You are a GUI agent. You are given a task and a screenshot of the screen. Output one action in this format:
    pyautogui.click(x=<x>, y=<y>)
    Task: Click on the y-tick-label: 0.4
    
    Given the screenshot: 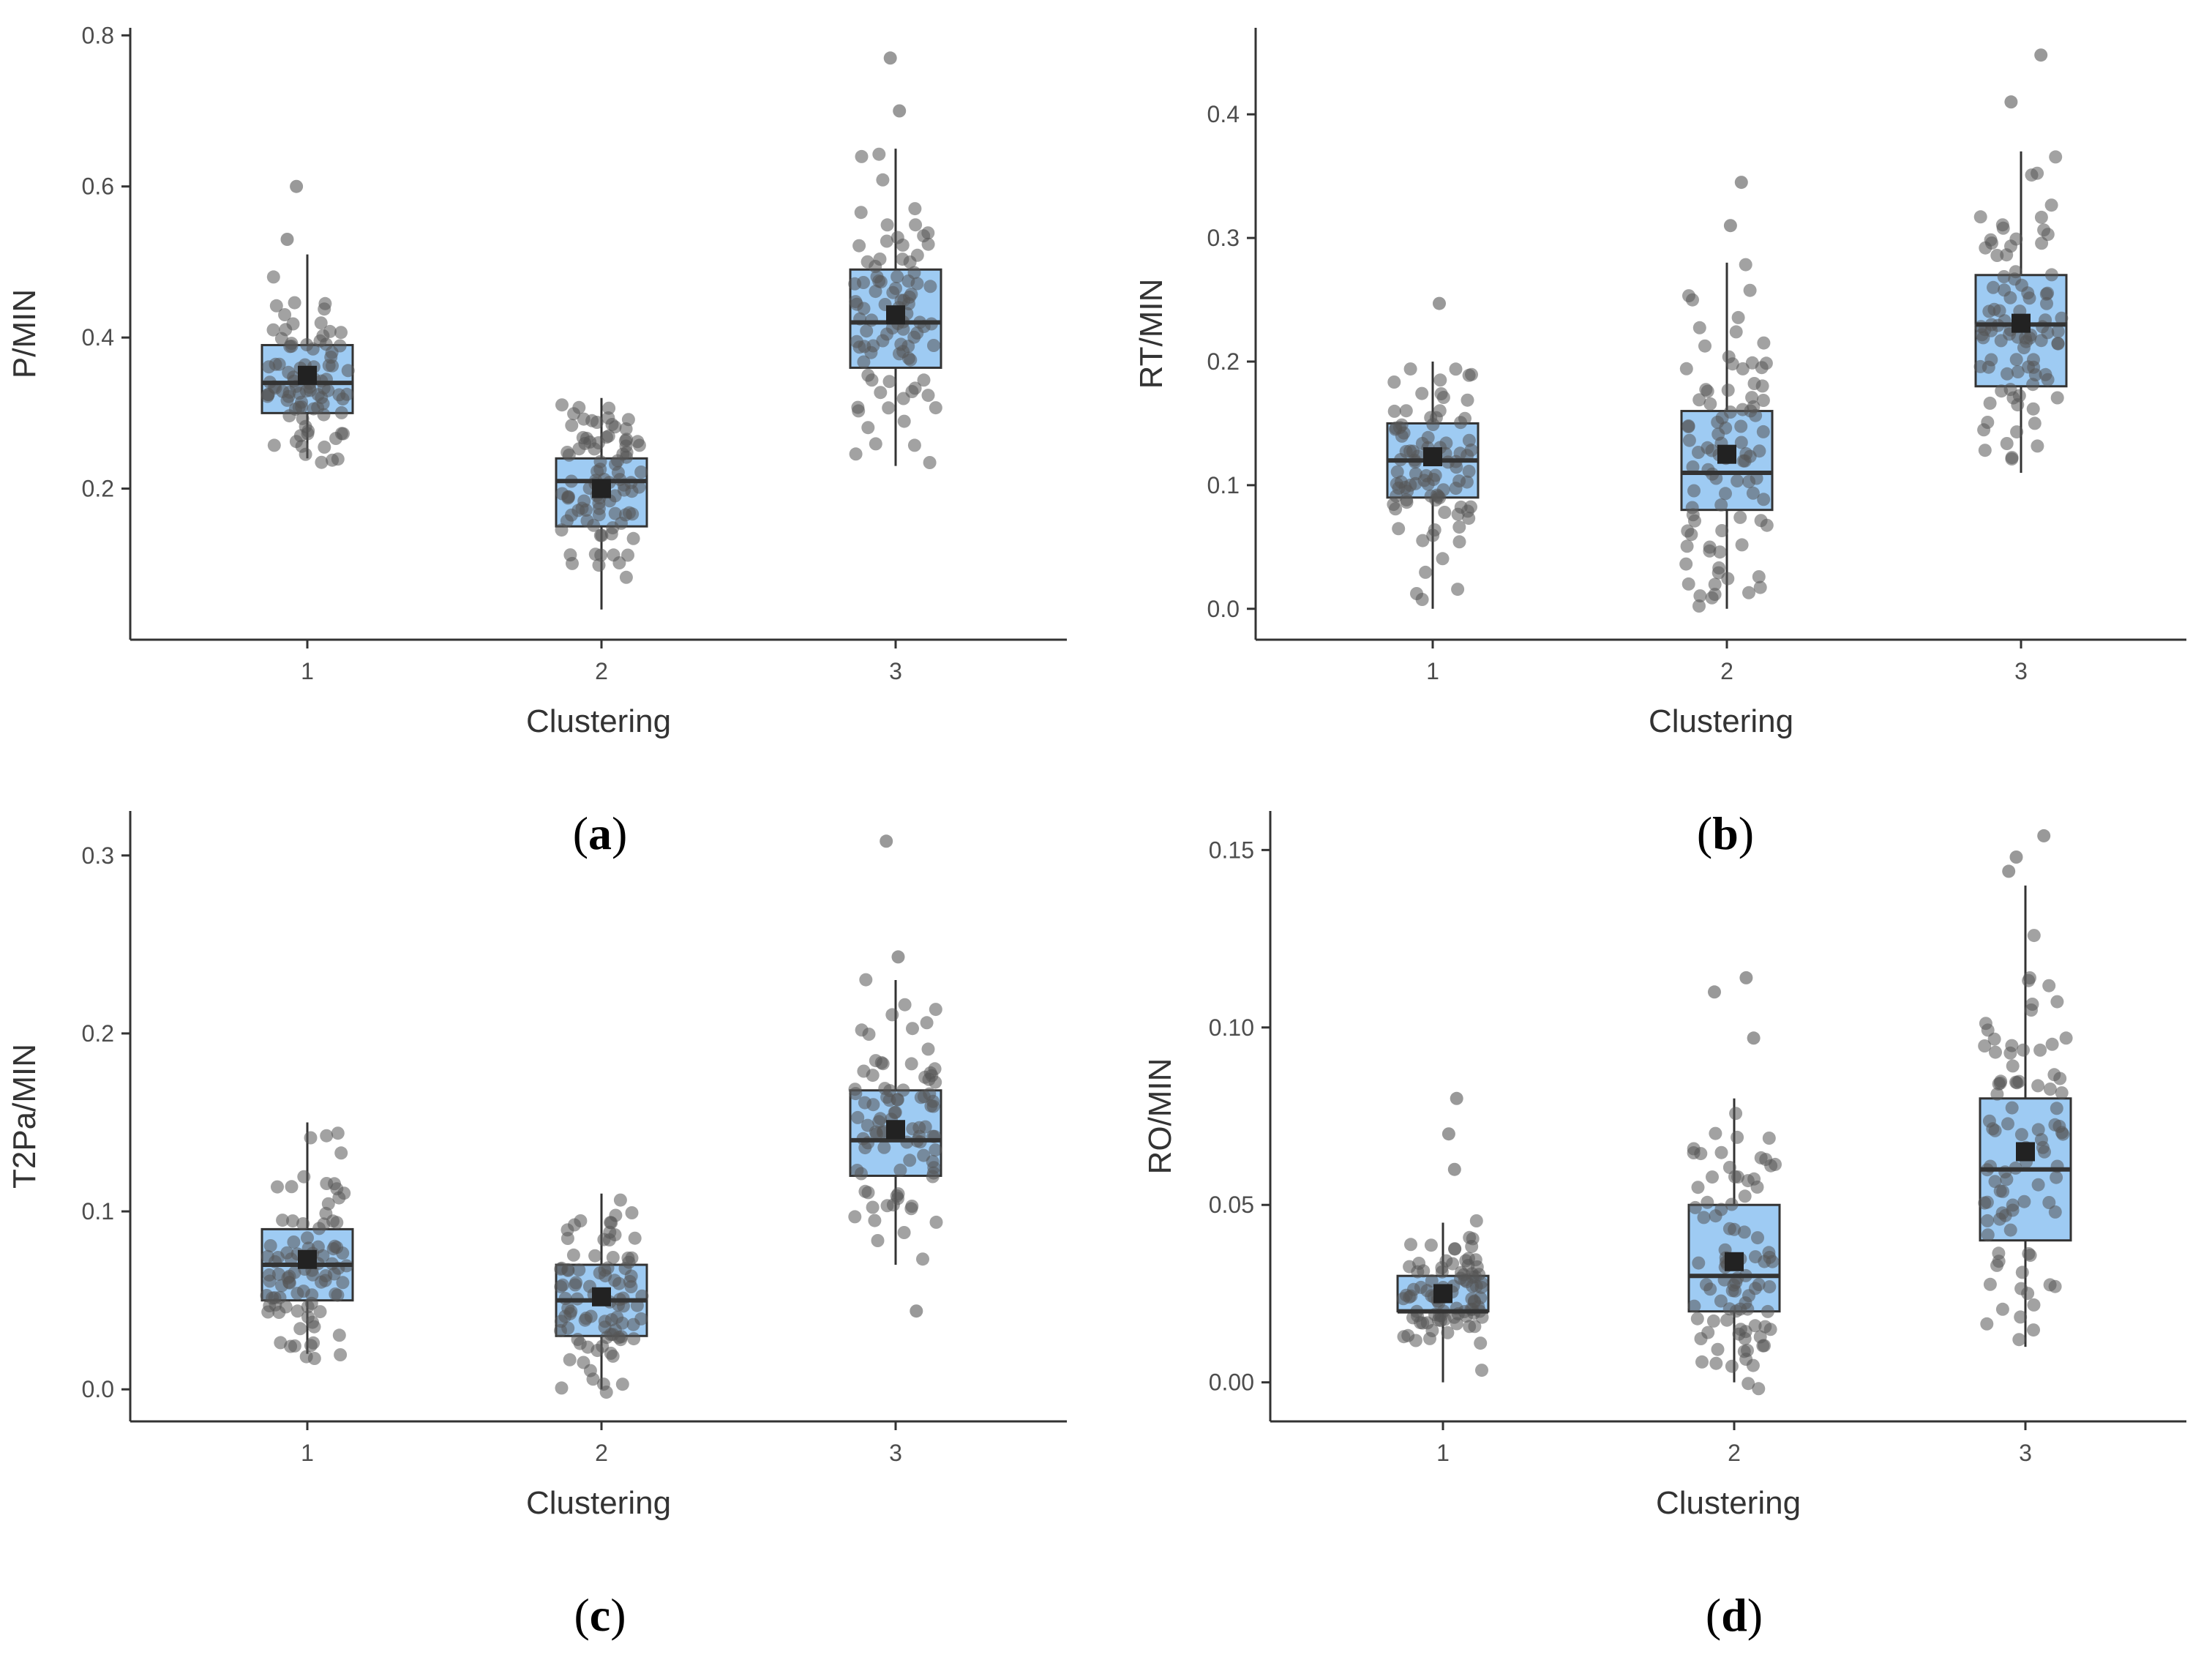 What is the action you would take?
    pyautogui.click(x=98, y=337)
    